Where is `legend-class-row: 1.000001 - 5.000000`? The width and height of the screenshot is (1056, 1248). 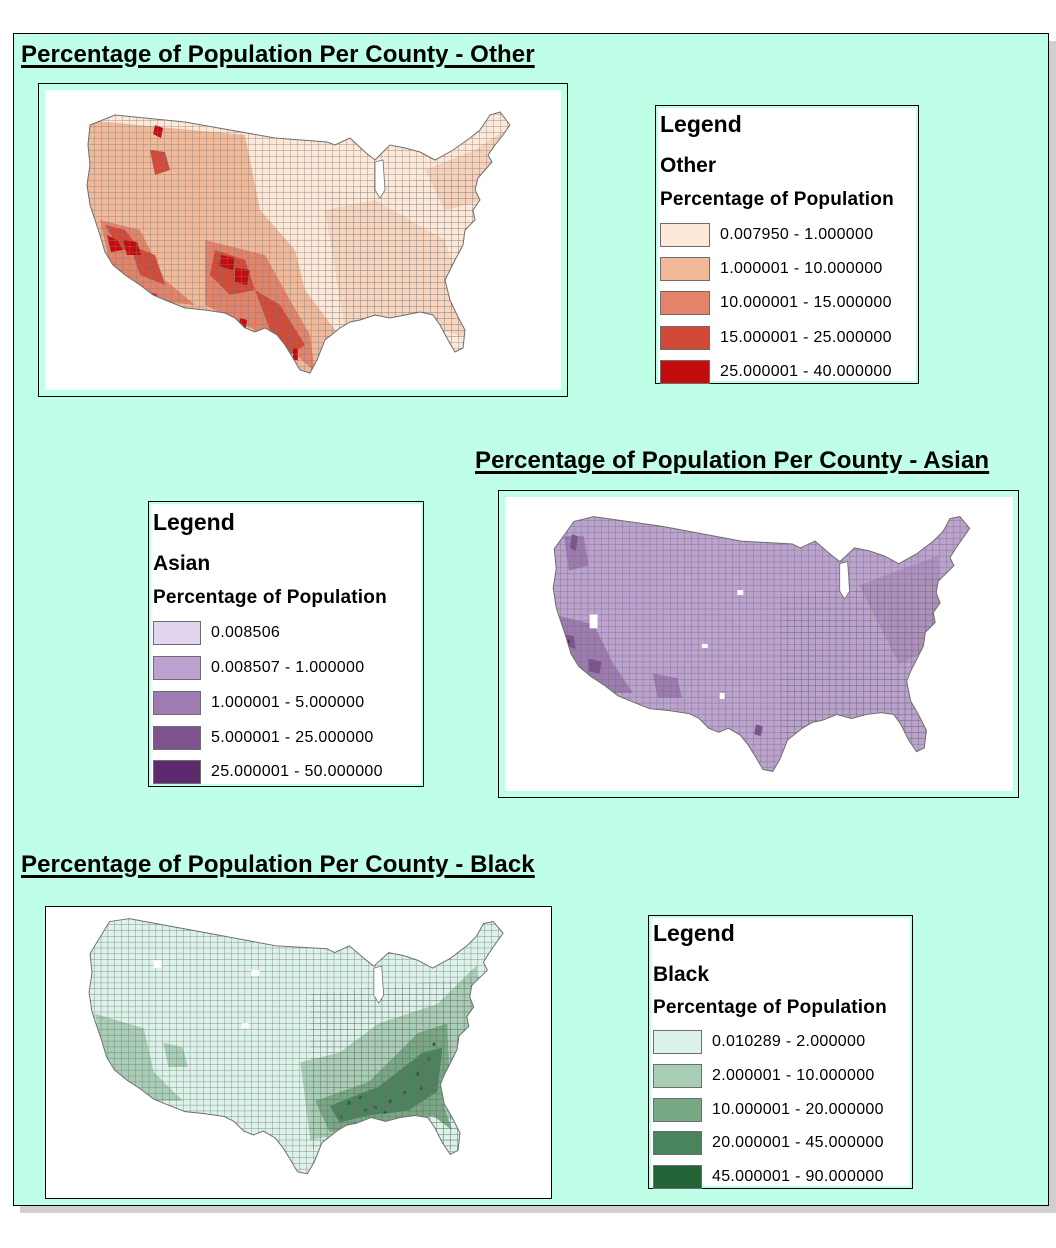 legend-class-row: 1.000001 - 5.000000 is located at coordinates (258, 703).